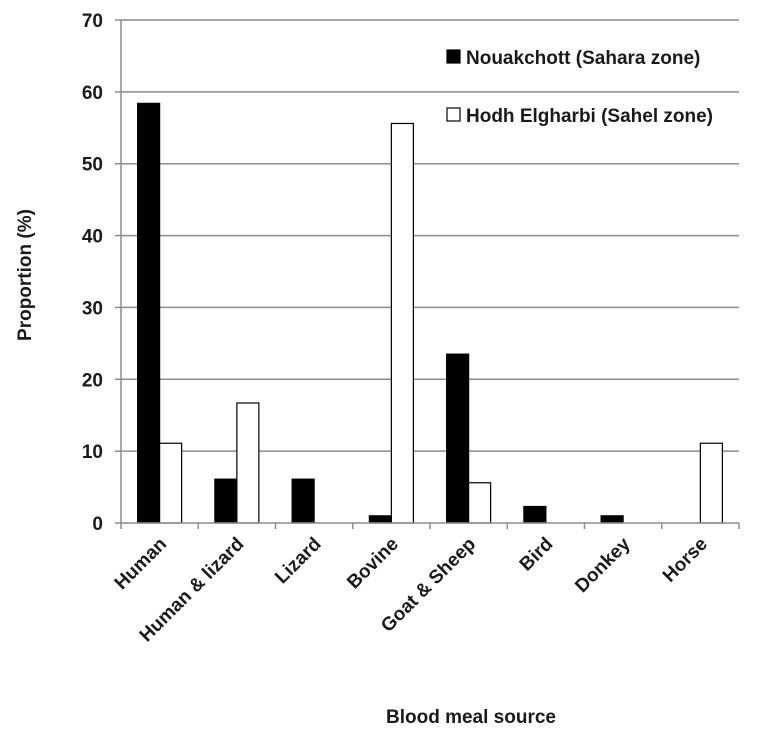 This screenshot has width=771, height=729. Describe the element at coordinates (603, 565) in the screenshot. I see `x-tick-label-6: Donkey` at that location.